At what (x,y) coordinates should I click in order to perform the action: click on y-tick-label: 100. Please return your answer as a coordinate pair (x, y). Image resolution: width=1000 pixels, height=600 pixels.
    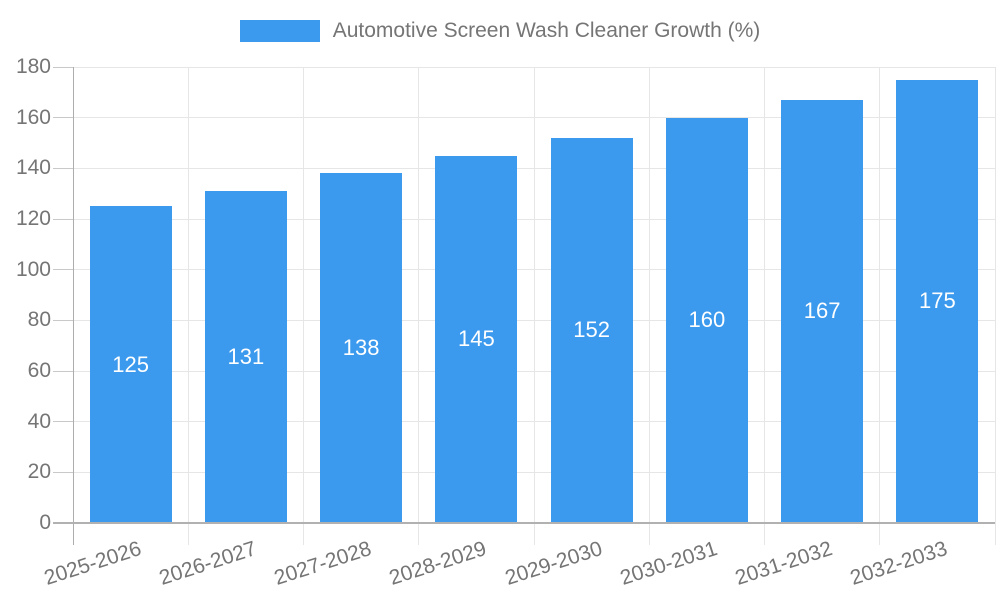
    Looking at the image, I should click on (33, 269).